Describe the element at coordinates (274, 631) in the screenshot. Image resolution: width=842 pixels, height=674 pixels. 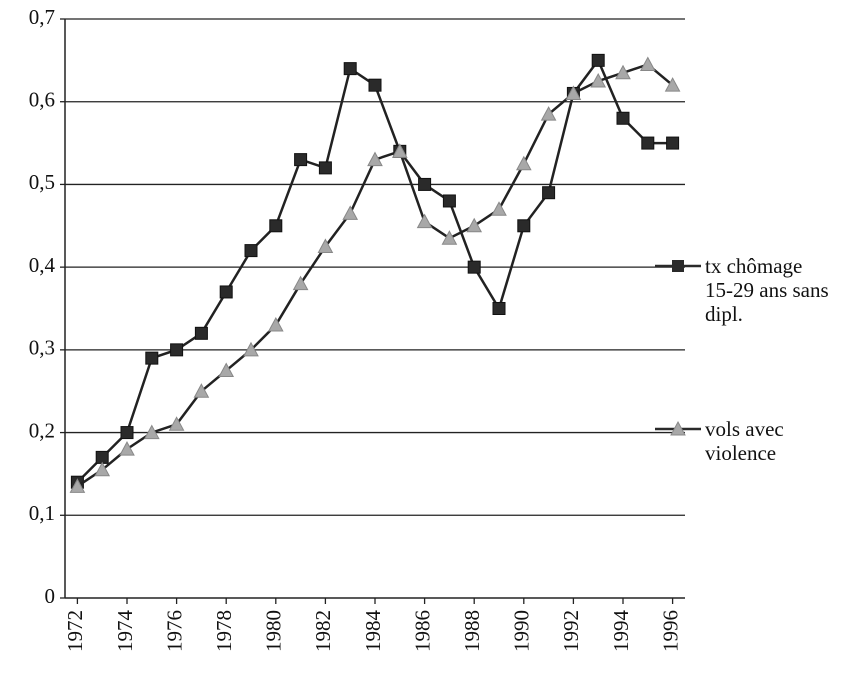
I see `x-tick-label: 1980` at that location.